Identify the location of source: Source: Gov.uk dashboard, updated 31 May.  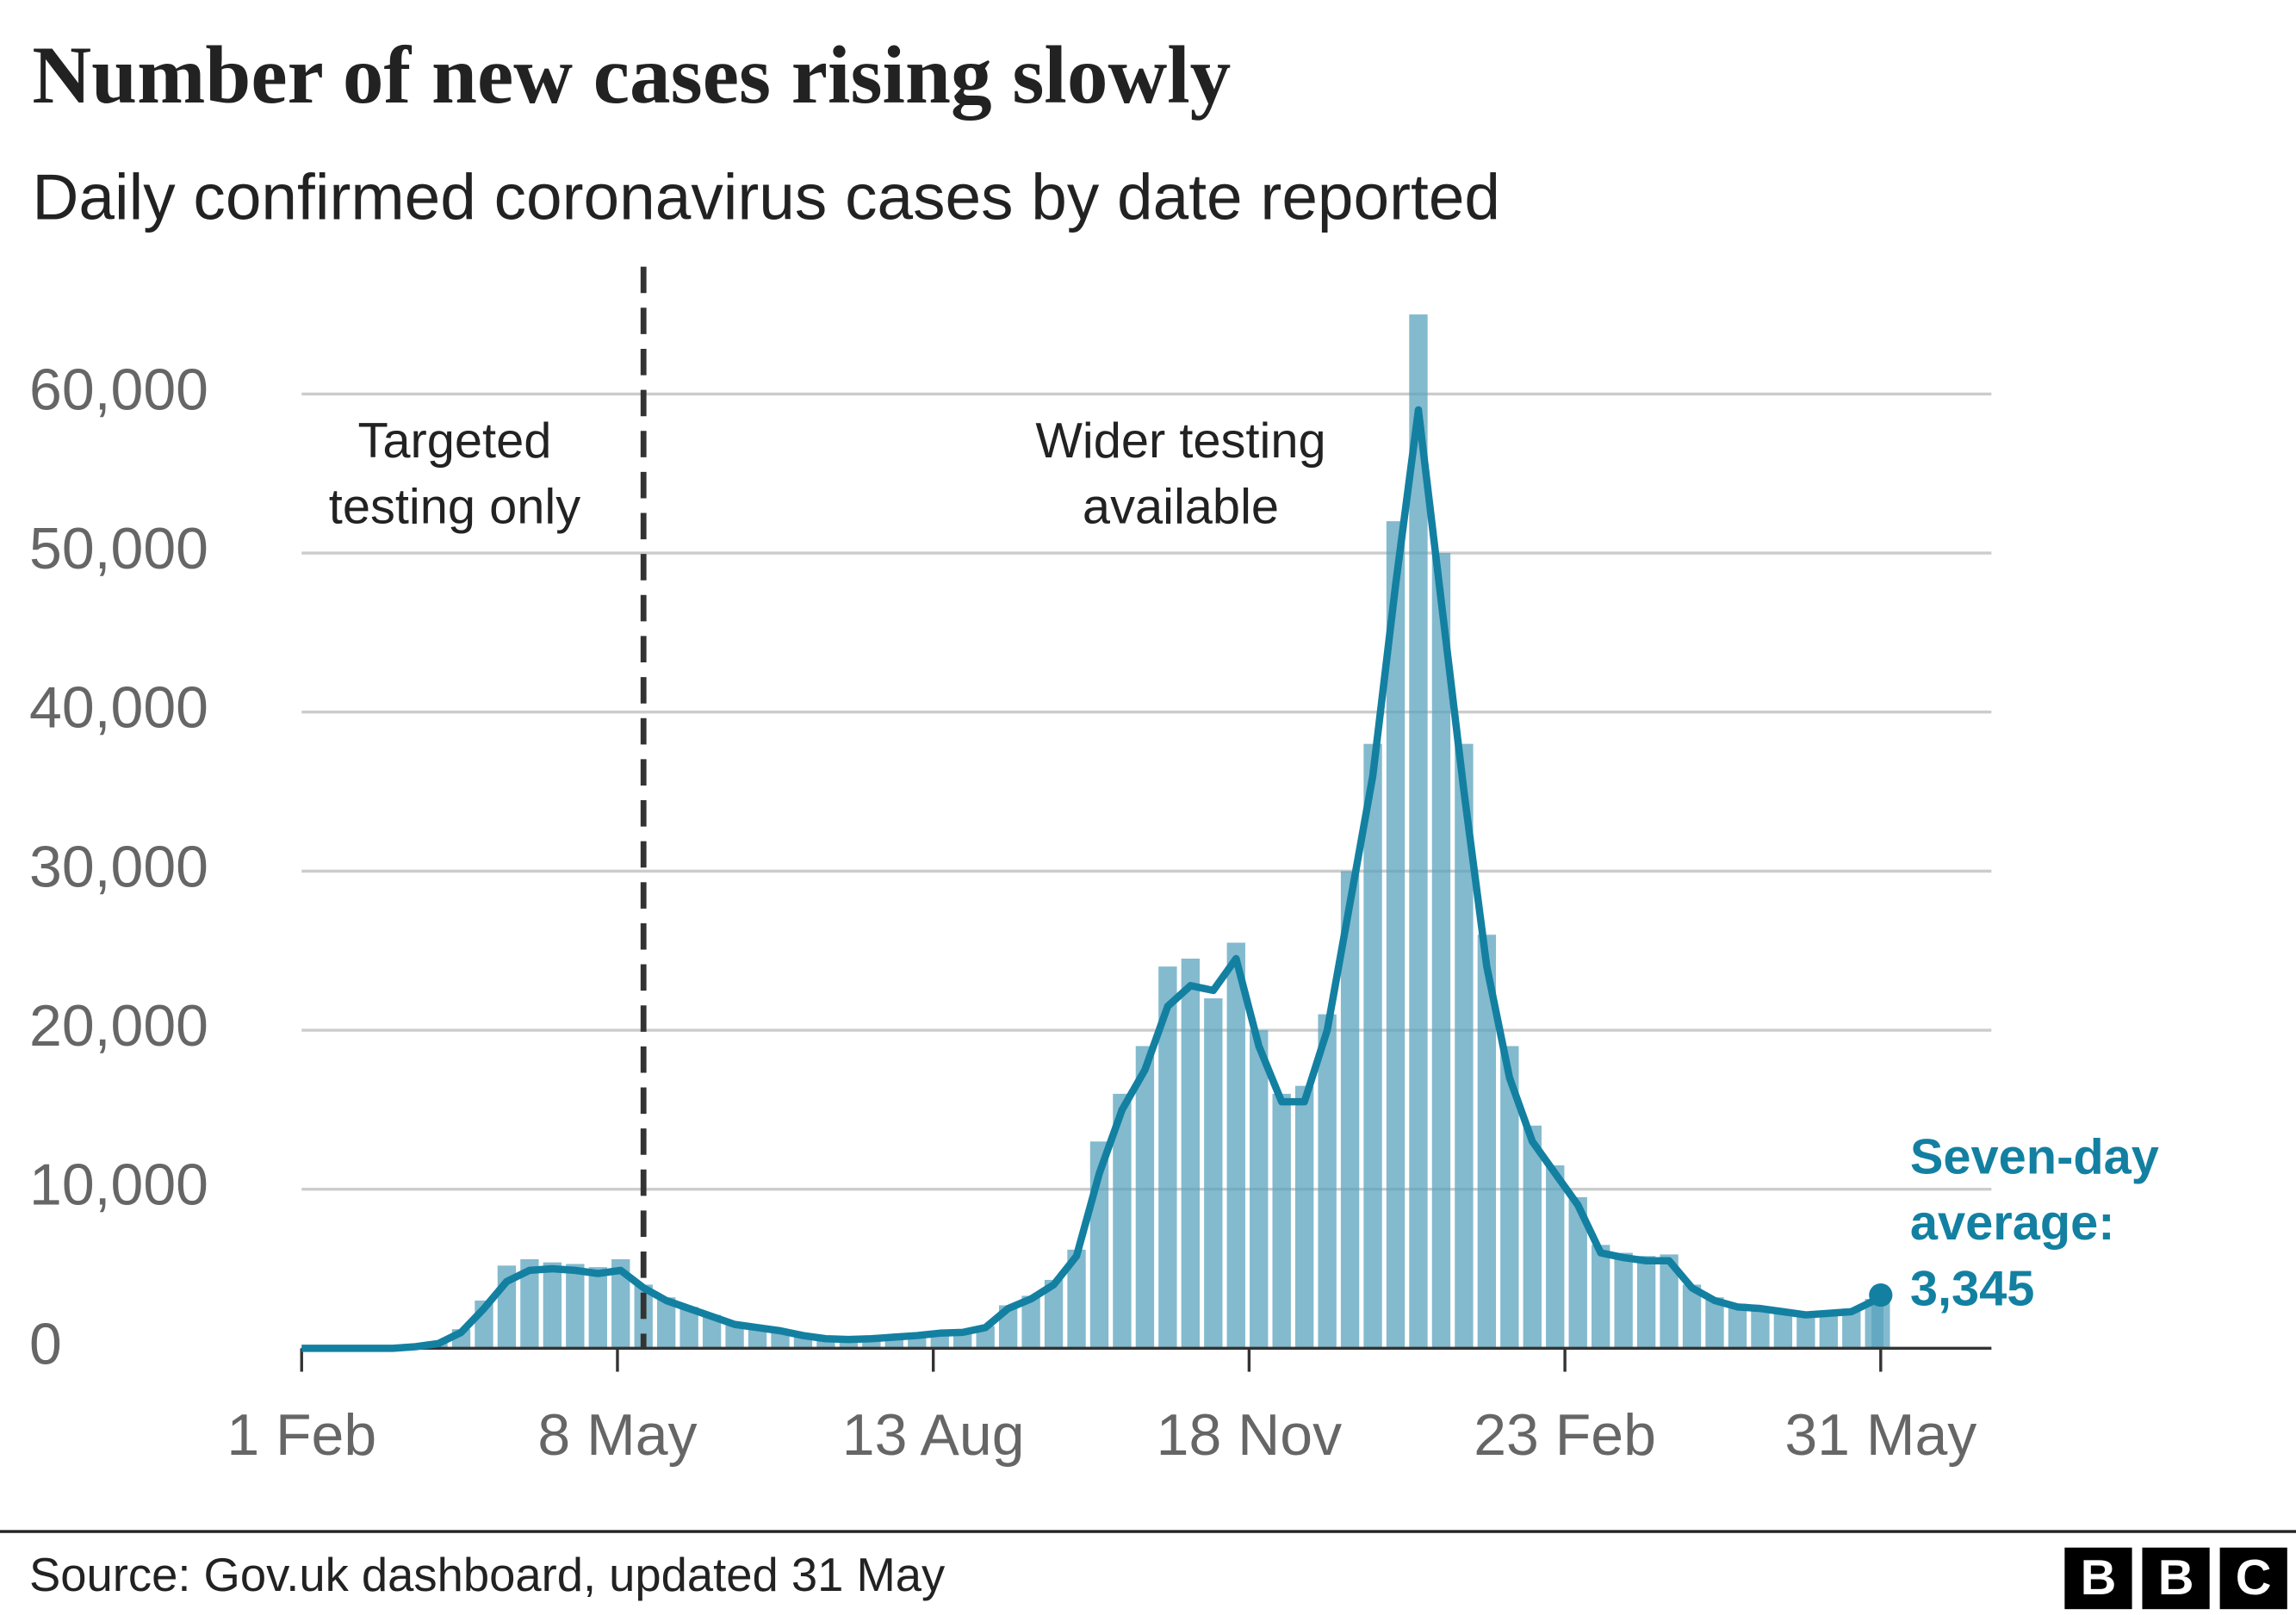
(487, 1575).